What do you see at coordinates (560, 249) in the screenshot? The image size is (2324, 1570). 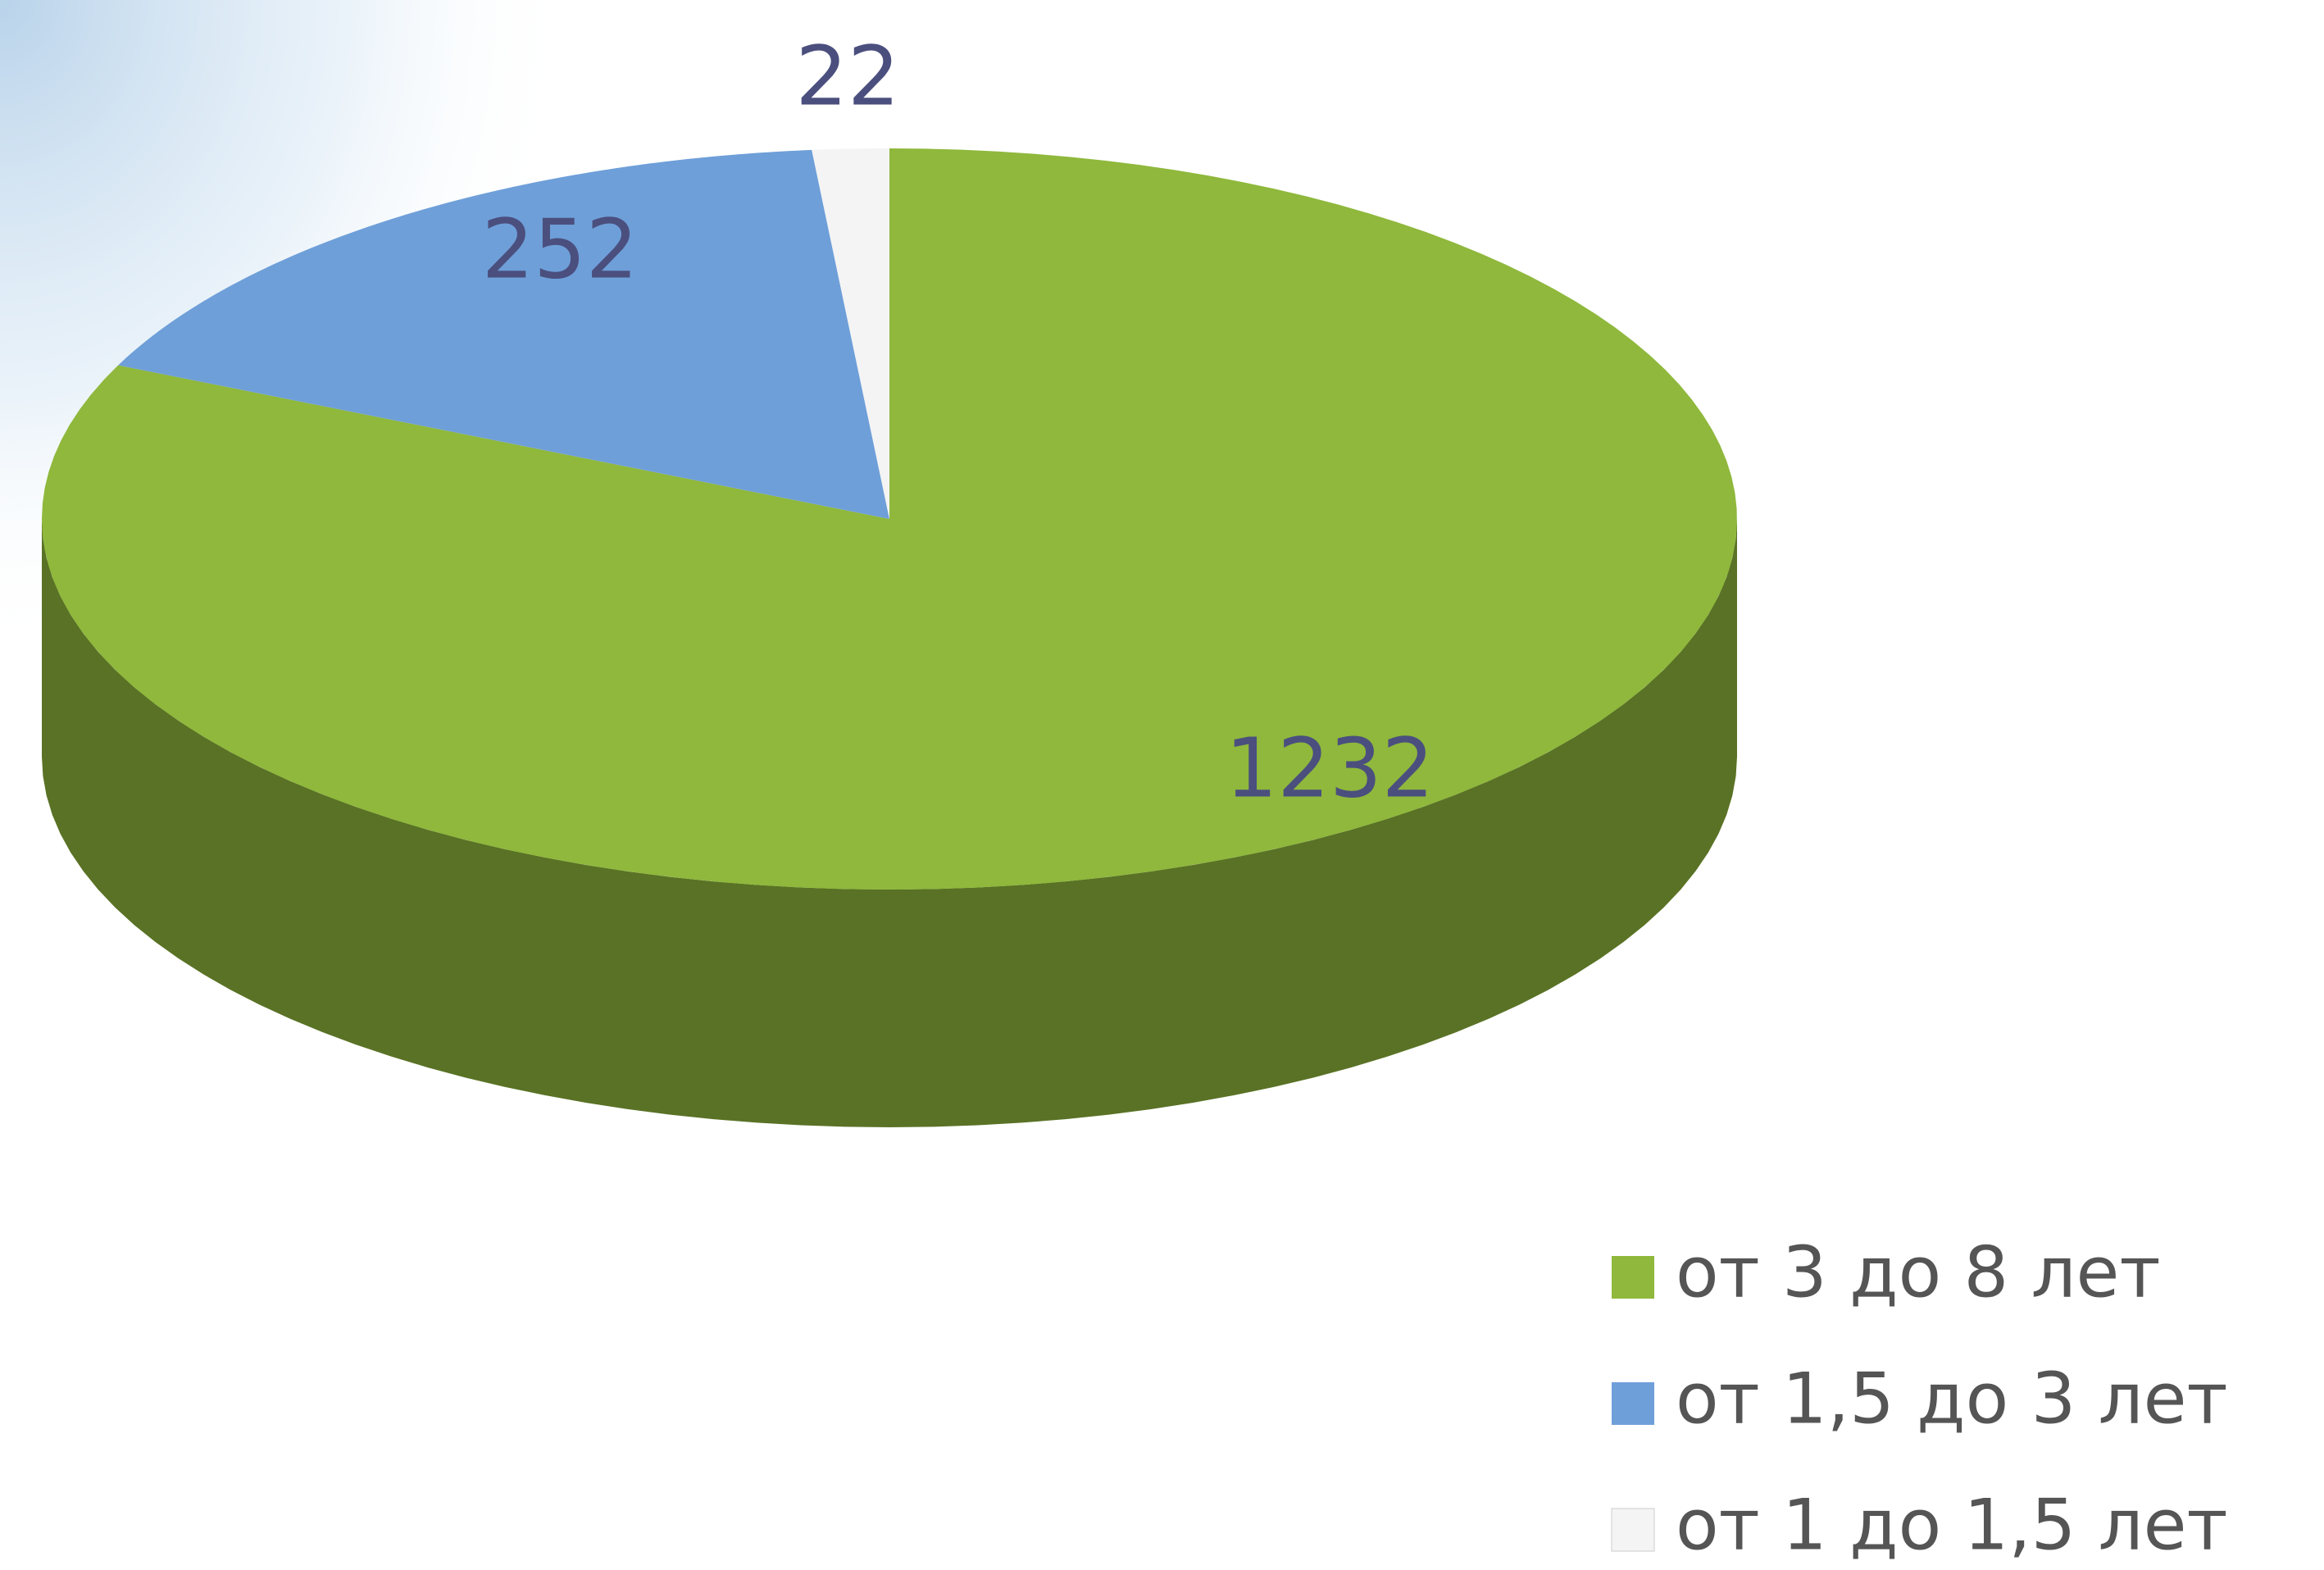 I see `data-label: 252` at bounding box center [560, 249].